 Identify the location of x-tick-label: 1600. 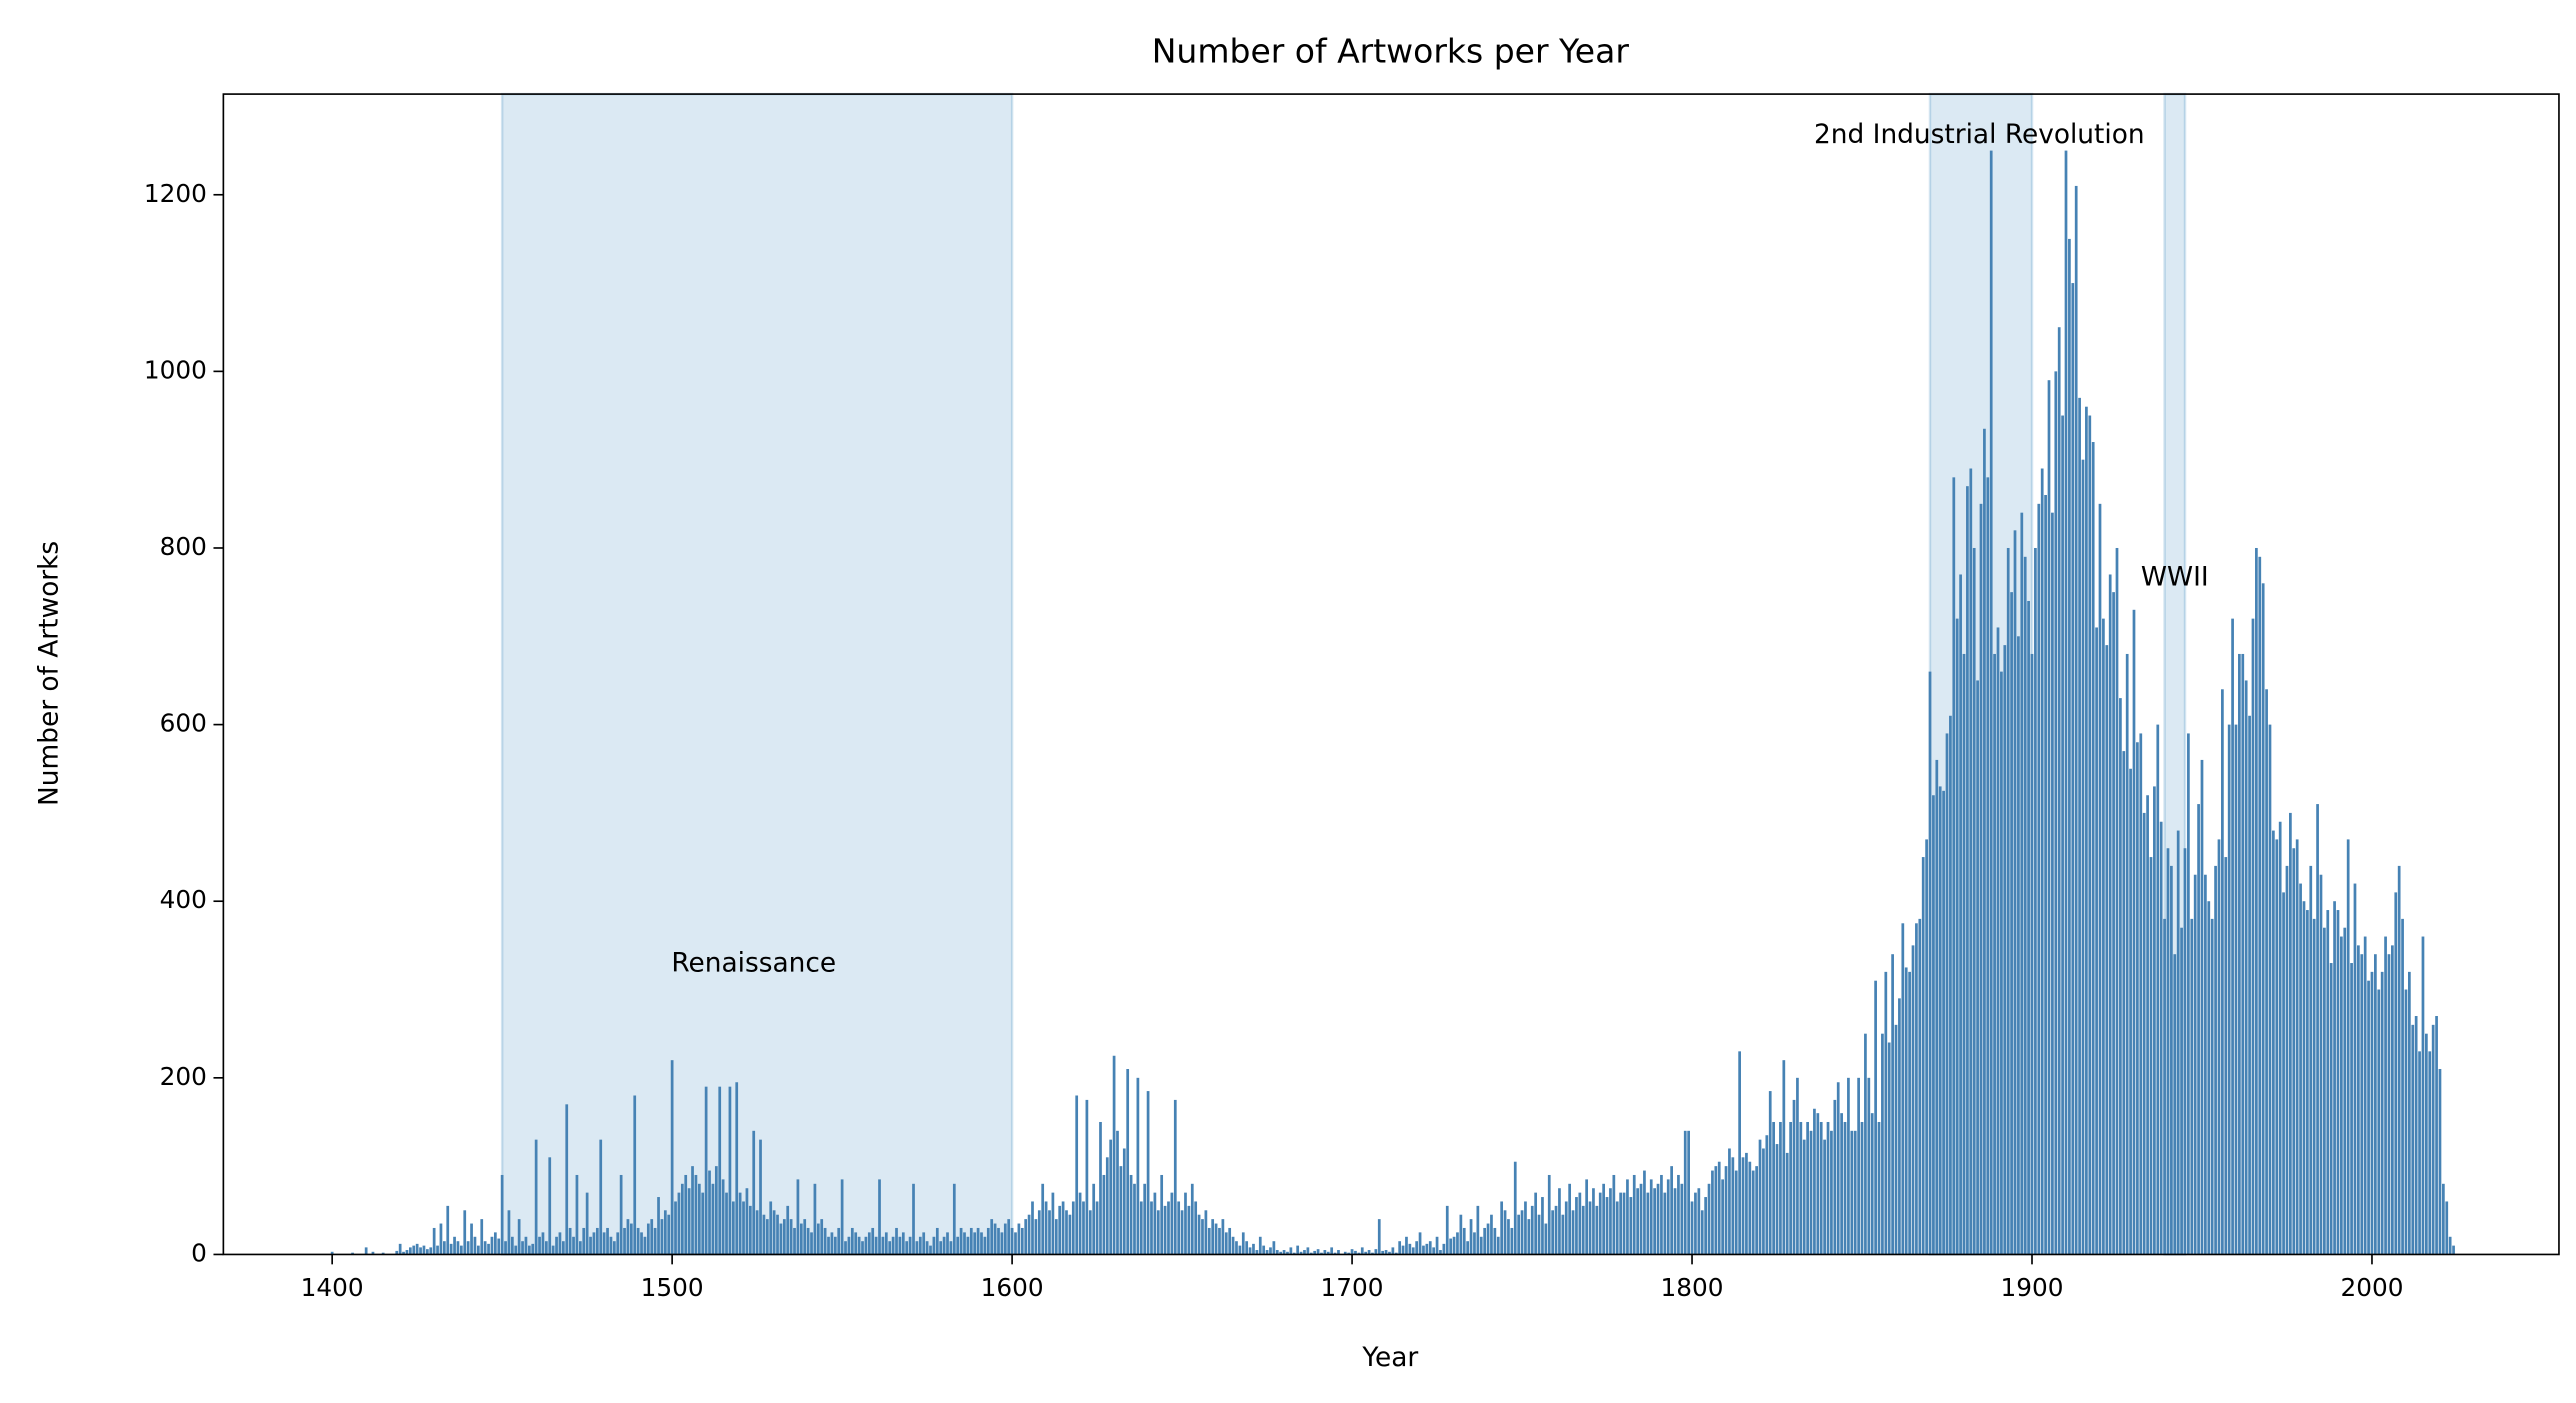
(1012, 1287).